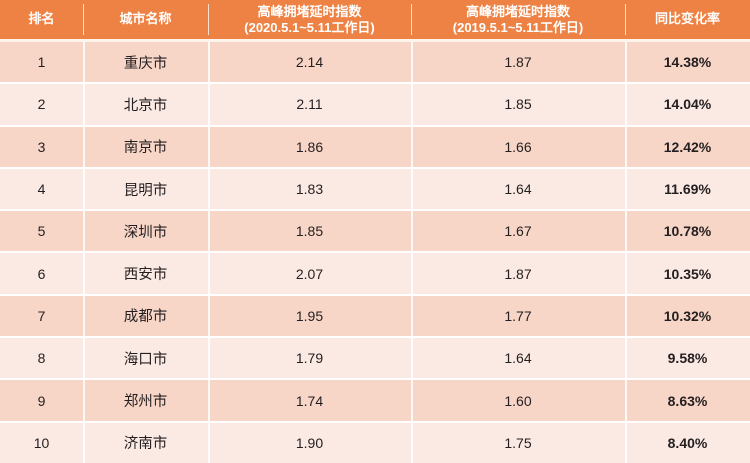 The height and width of the screenshot is (463, 750). I want to click on cell-yoy-change: 9.58%, so click(687, 358).